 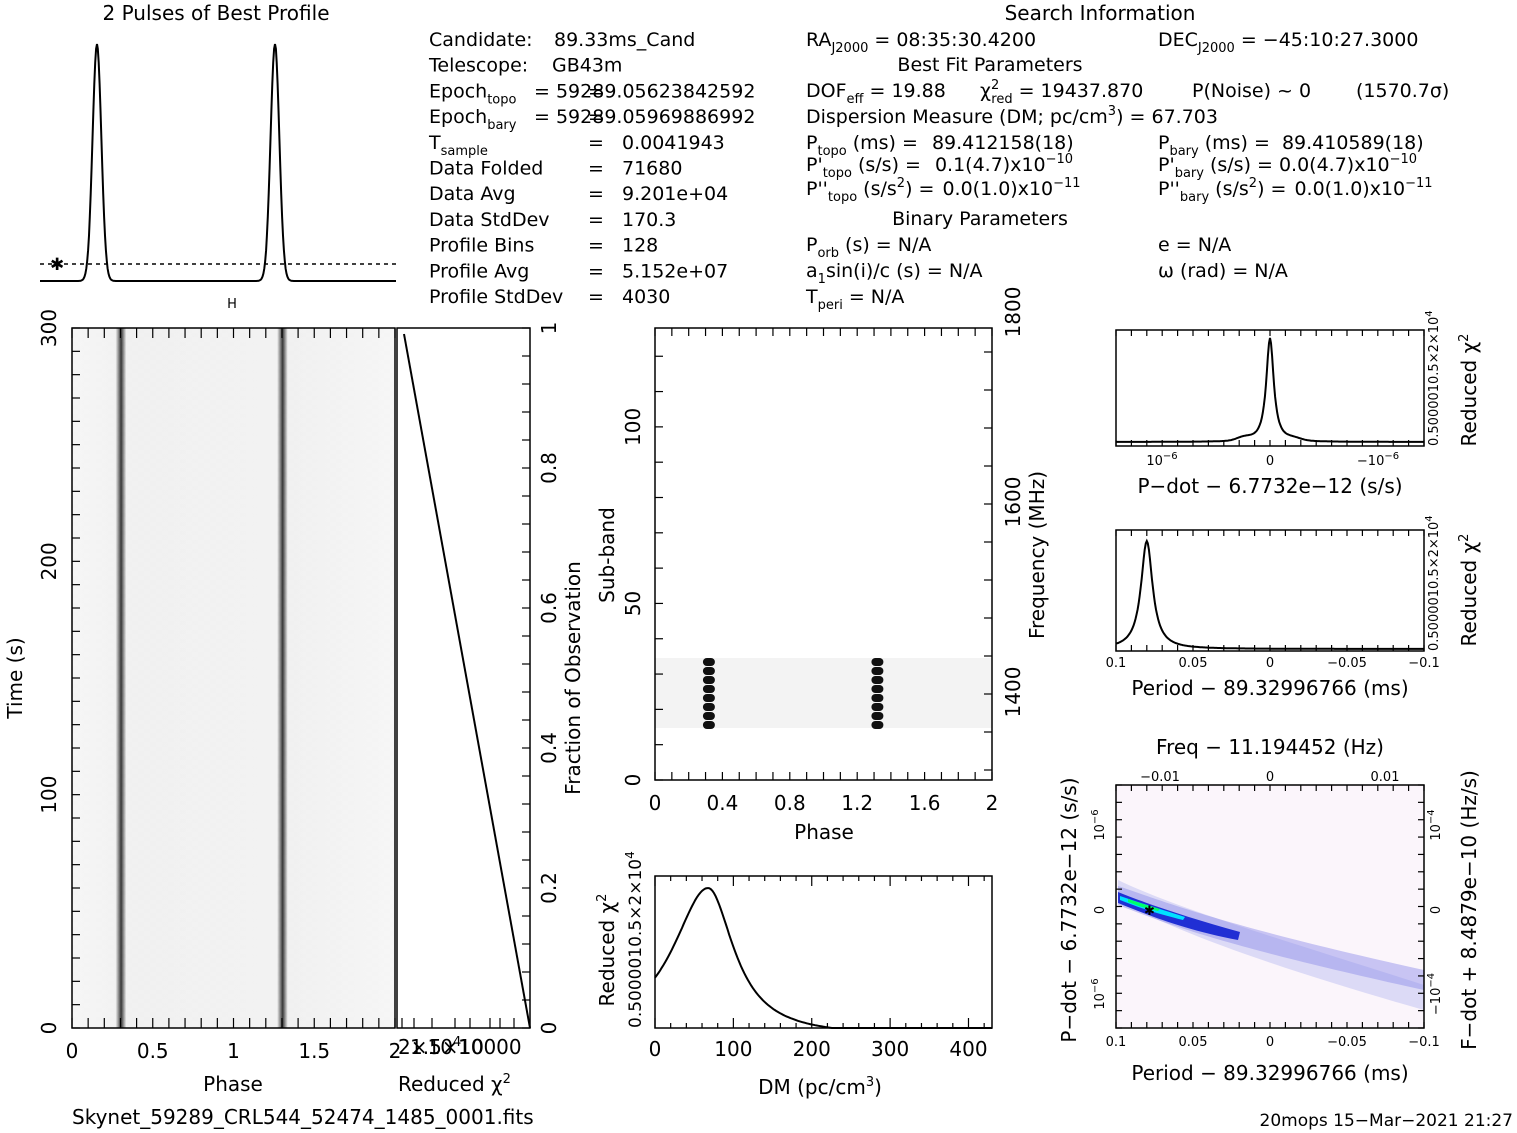 I want to click on info-row-value: 9.201e+04, so click(x=675, y=194).